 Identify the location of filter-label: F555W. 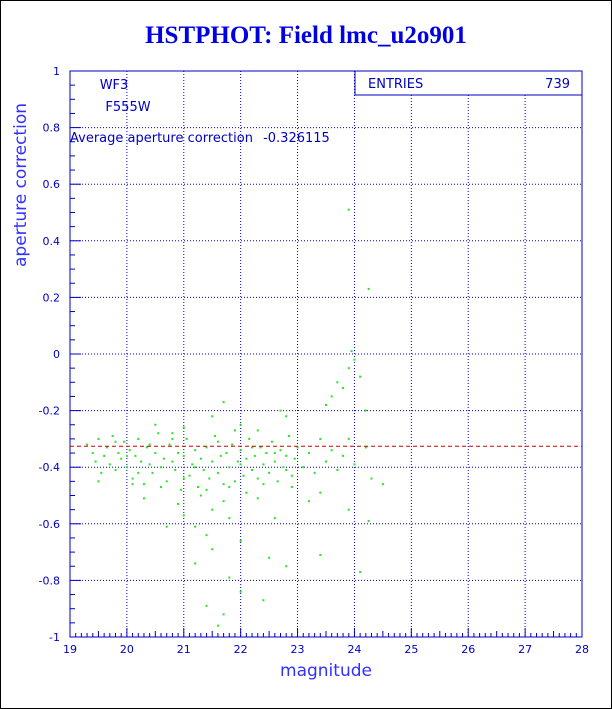
(127, 107).